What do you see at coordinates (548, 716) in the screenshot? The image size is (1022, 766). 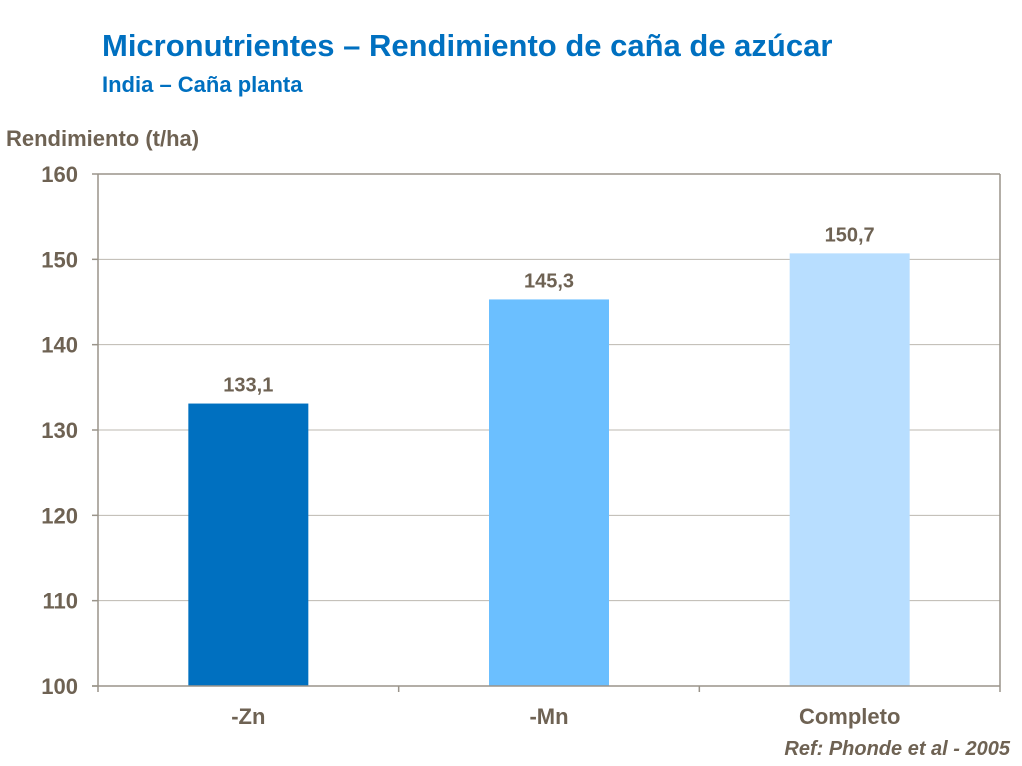 I see `x-tick-label: -Mn` at bounding box center [548, 716].